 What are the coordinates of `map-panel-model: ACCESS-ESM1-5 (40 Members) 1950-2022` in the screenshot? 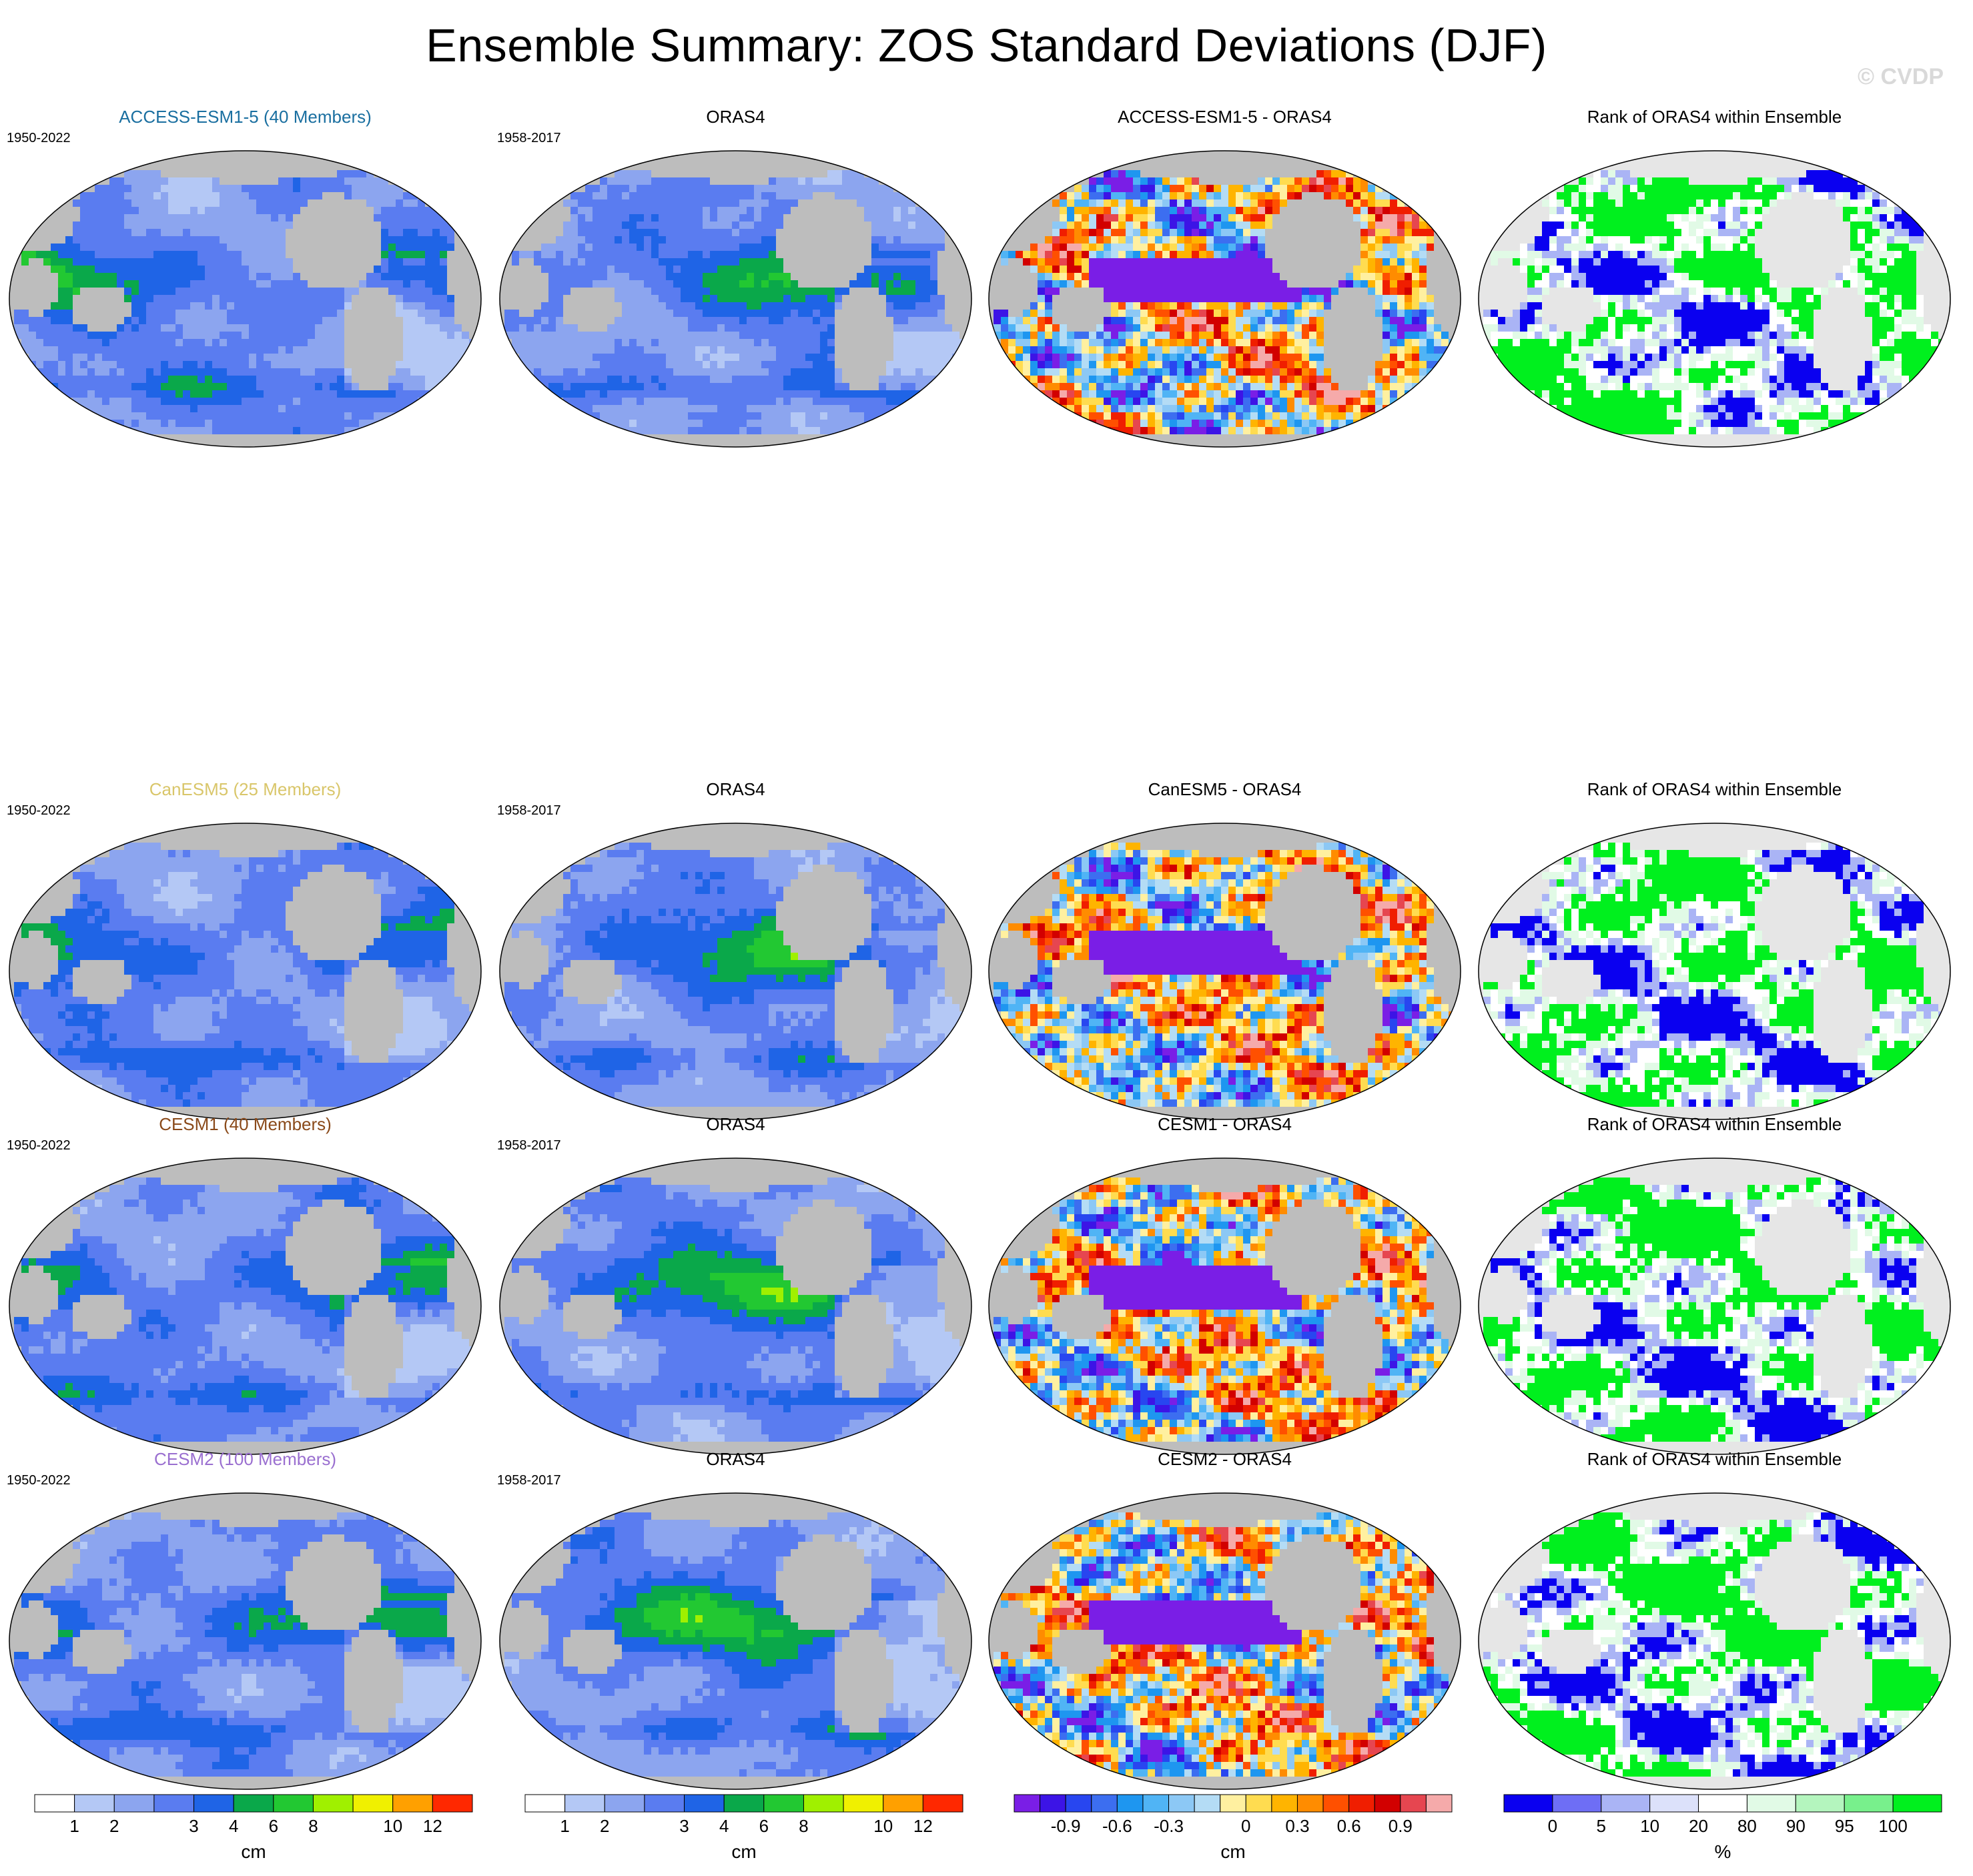 It's located at (245, 280).